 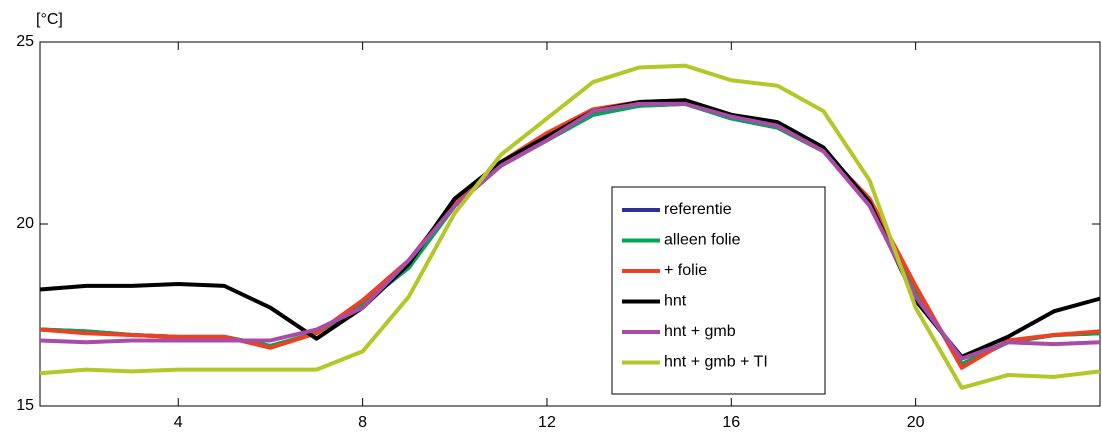 I want to click on legend-label: hnt + gmb, so click(x=700, y=331).